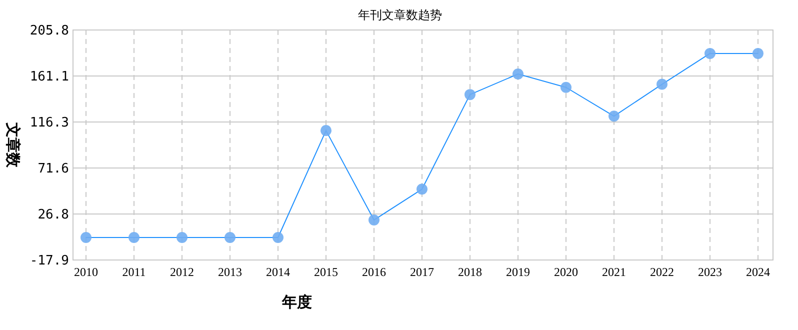 This screenshot has width=798, height=330. I want to click on x-tick-label: 2016, so click(374, 272).